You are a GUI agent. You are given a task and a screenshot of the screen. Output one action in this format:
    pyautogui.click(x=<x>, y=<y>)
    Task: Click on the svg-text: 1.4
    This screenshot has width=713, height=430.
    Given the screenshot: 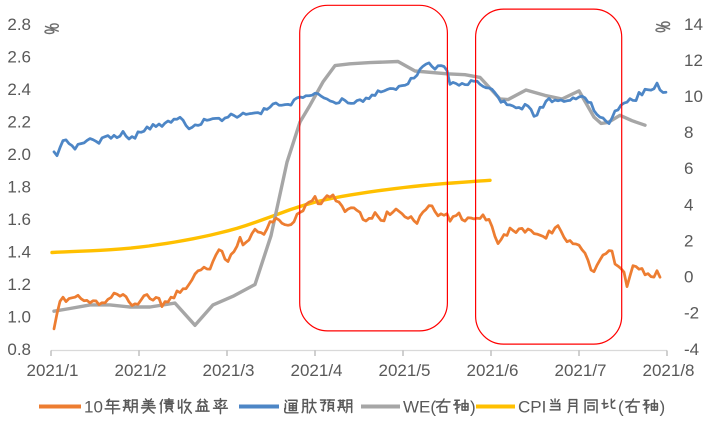 What is the action you would take?
    pyautogui.click(x=19, y=251)
    